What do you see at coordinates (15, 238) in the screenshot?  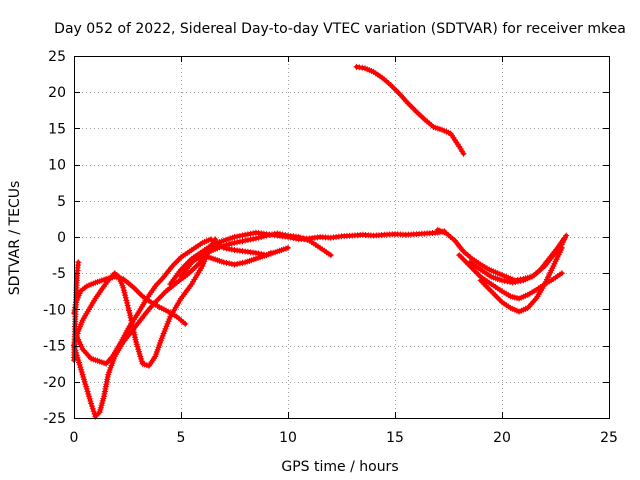 I see `y-axis-label: SDTVAR / TECUs` at bounding box center [15, 238].